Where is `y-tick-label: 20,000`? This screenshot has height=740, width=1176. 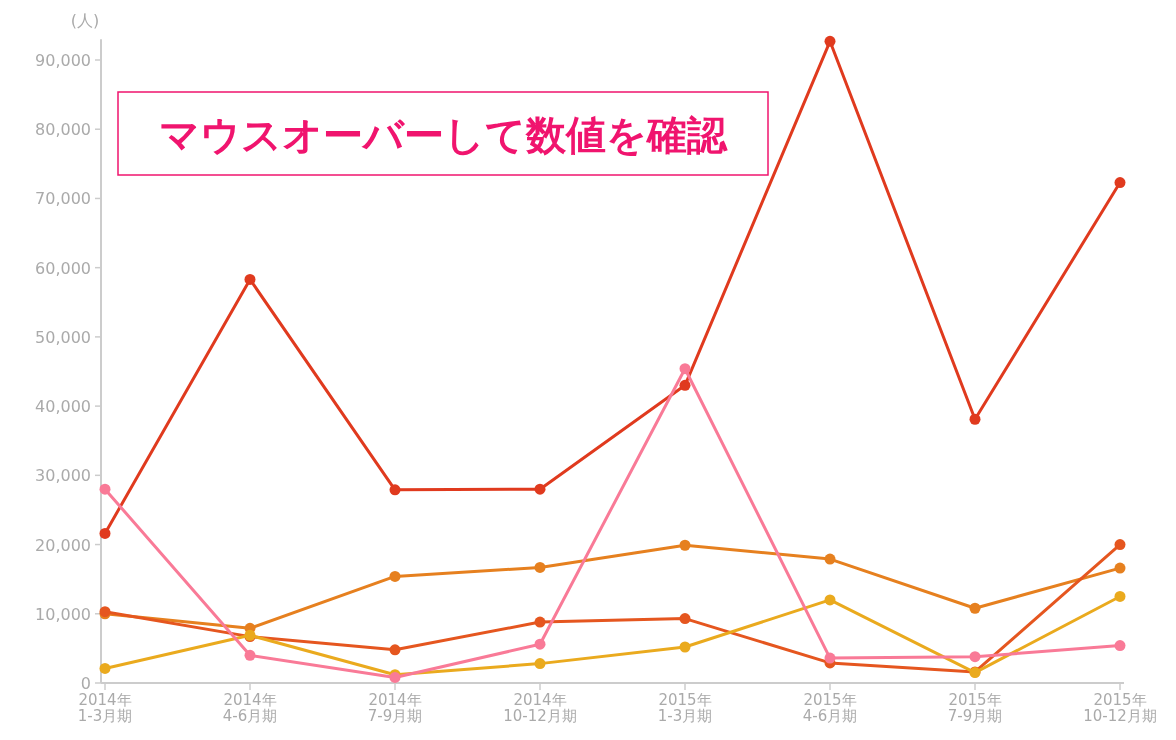
y-tick-label: 20,000 is located at coordinates (63, 545).